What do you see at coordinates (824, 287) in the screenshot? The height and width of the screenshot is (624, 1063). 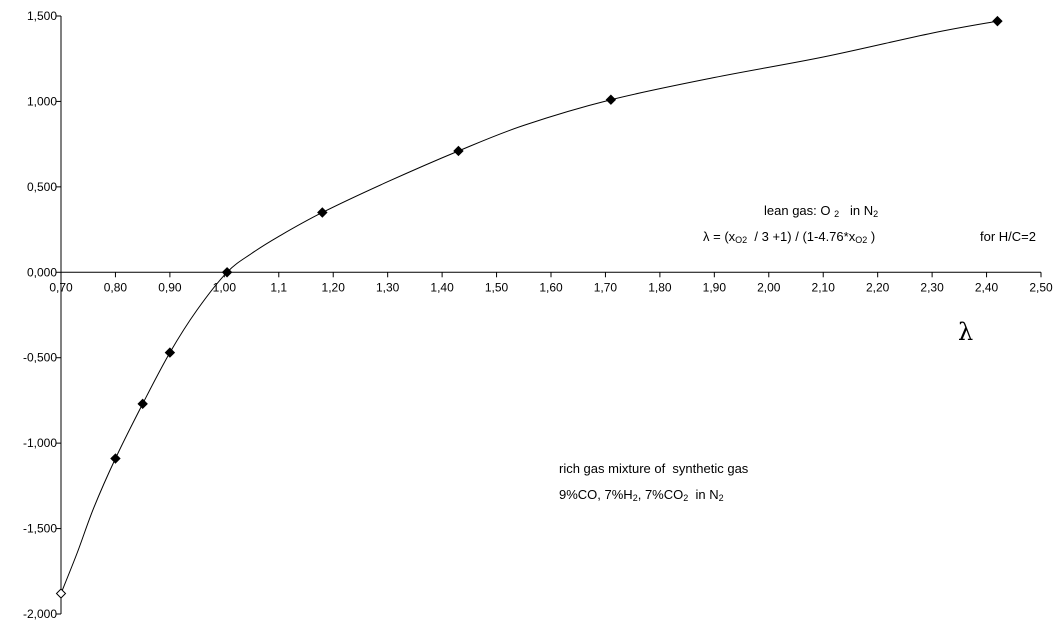 I see `x-tick-label: 2,10` at bounding box center [824, 287].